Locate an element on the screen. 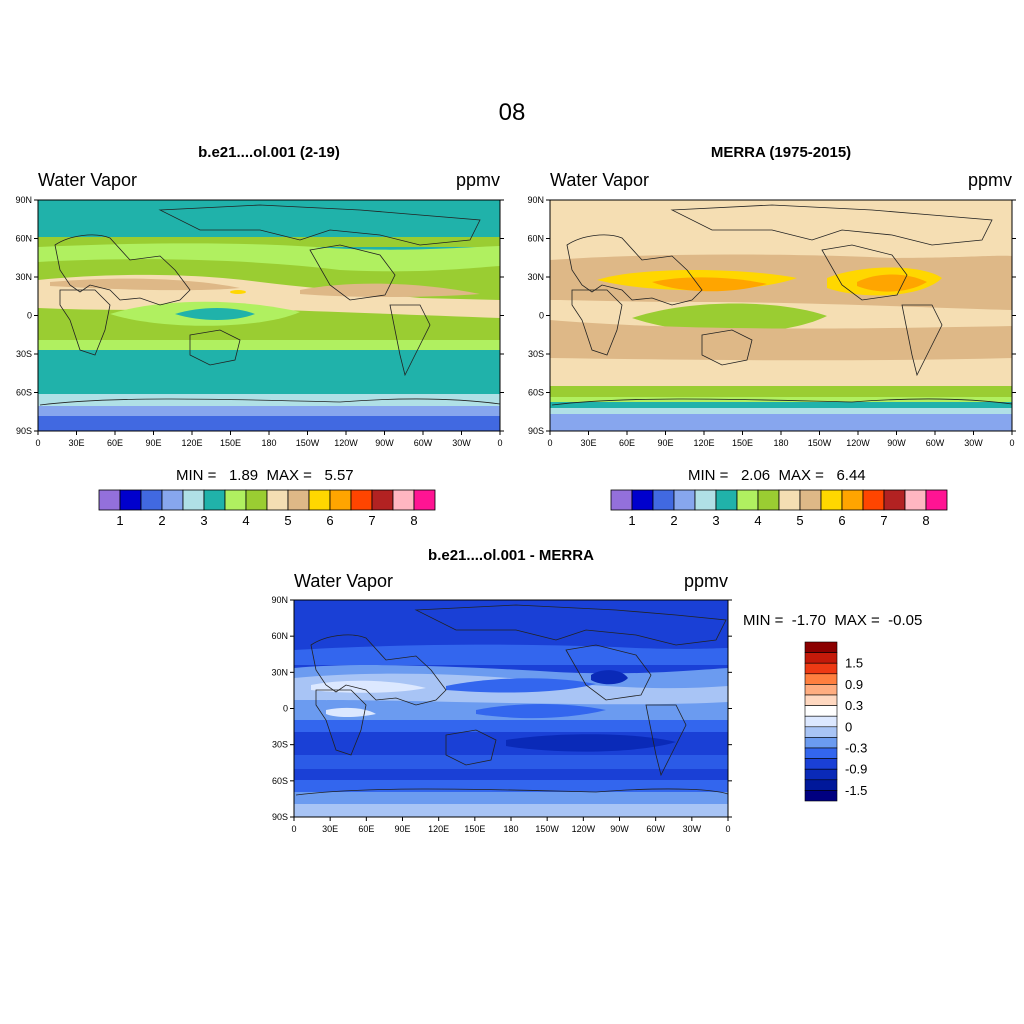 The image size is (1024, 1024). colorbar-label: 0 is located at coordinates (848, 726).